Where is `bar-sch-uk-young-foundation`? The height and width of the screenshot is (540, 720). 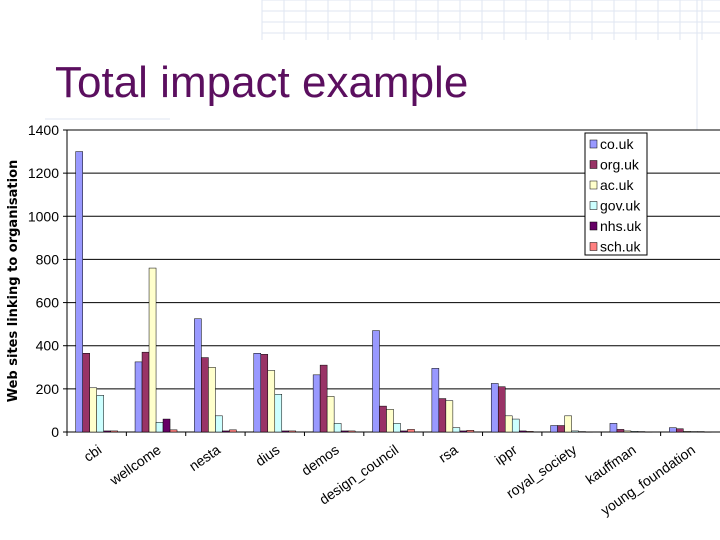
bar-sch-uk-young-foundation is located at coordinates (708, 432).